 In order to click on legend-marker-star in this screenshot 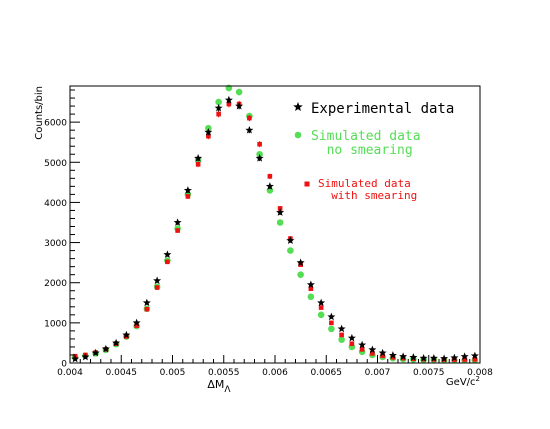, I will do `click(298, 107)`.